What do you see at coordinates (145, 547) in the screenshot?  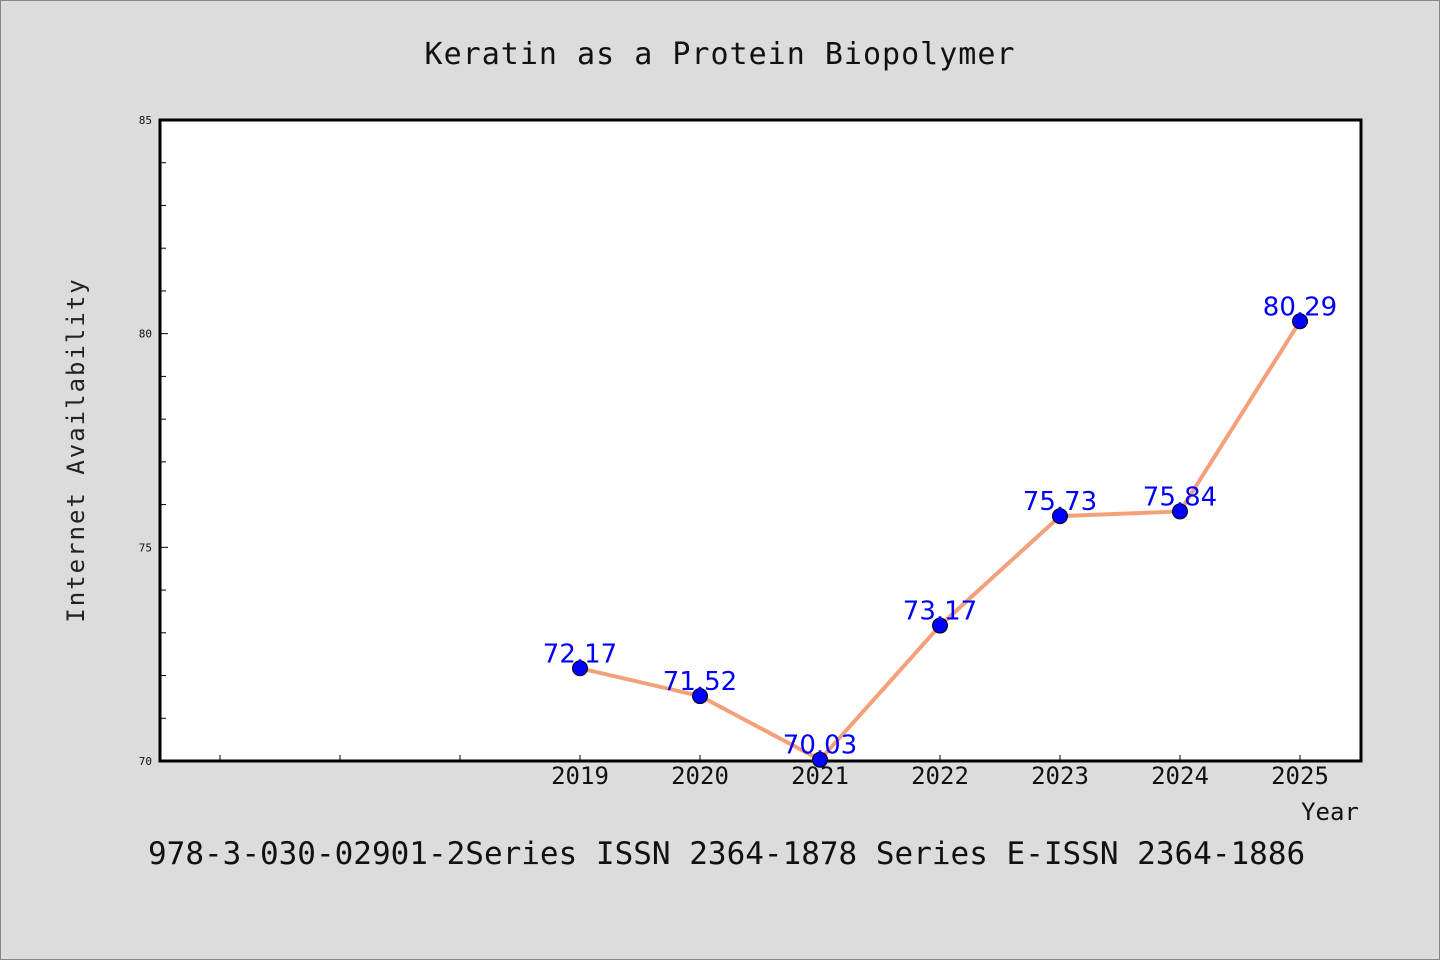 I see `y-tick-label: 75` at bounding box center [145, 547].